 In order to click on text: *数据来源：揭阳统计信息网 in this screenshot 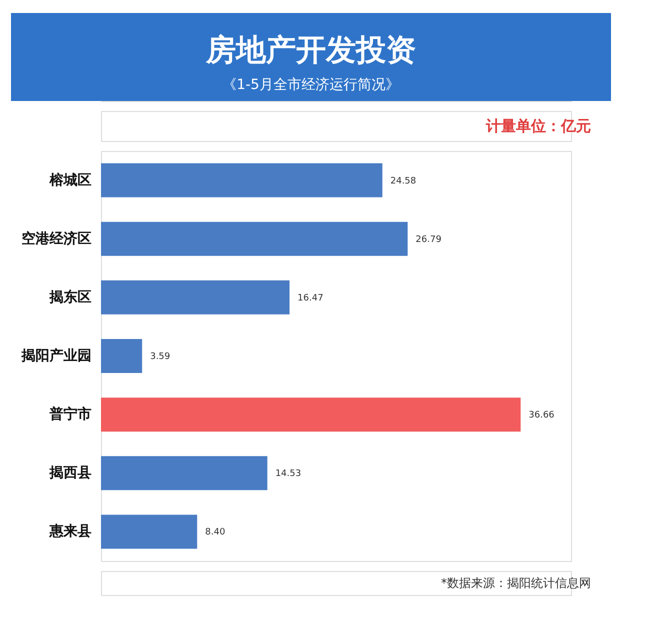, I will do `click(516, 583)`.